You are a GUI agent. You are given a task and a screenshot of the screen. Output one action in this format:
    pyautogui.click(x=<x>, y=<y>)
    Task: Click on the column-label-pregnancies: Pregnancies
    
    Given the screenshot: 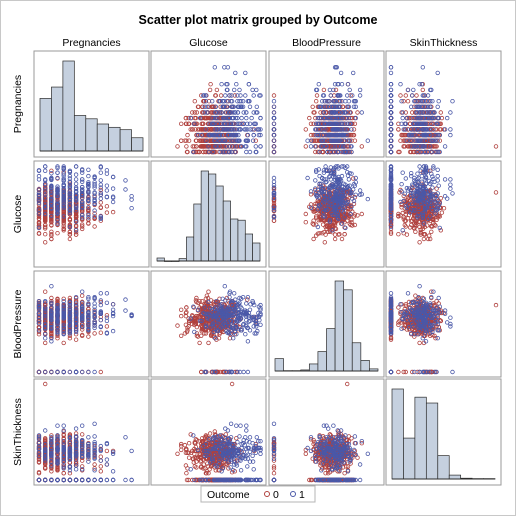 What is the action you would take?
    pyautogui.click(x=91, y=43)
    